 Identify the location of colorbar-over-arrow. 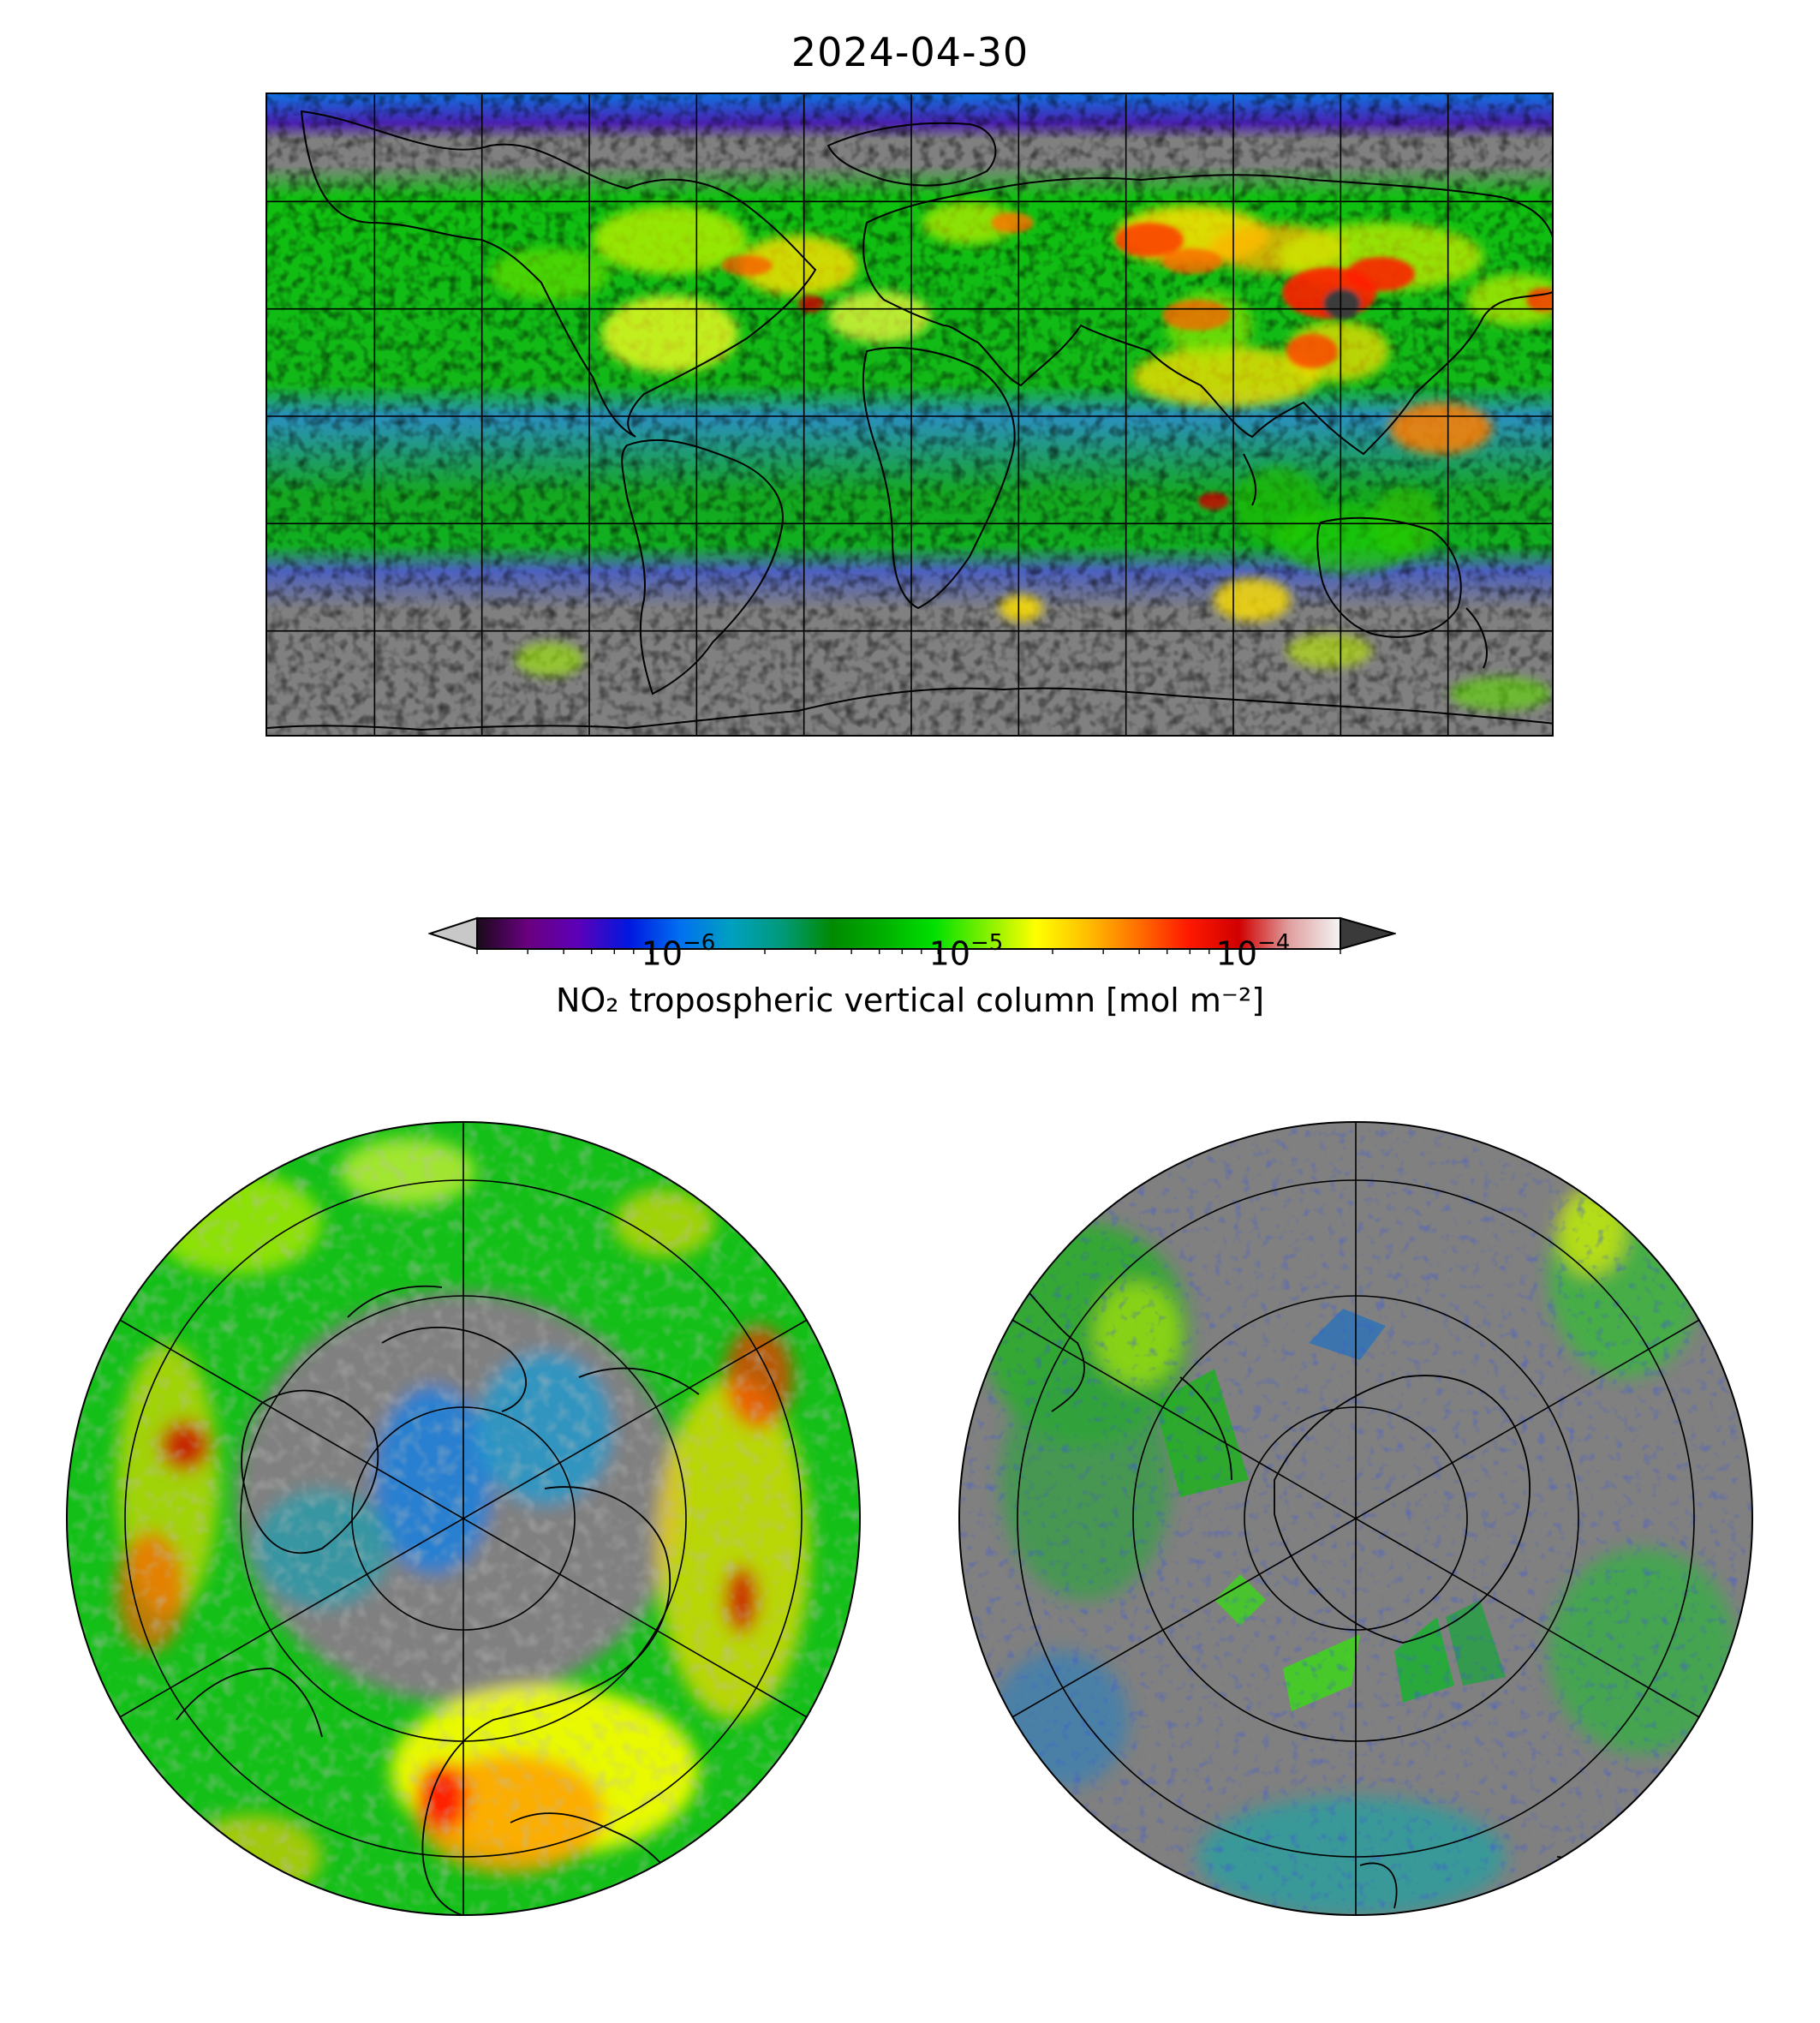
(1368, 933).